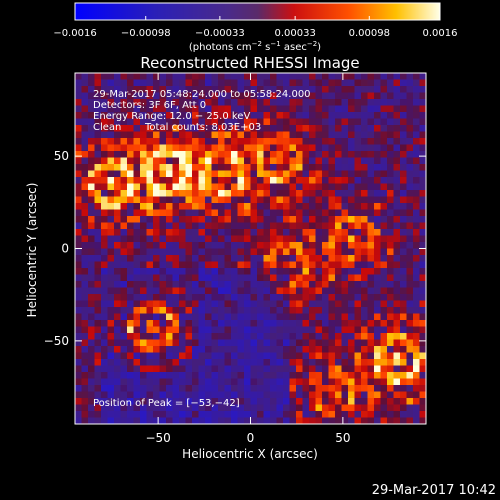 The image size is (500, 500). I want to click on clean-annotation: Clean, so click(107, 127).